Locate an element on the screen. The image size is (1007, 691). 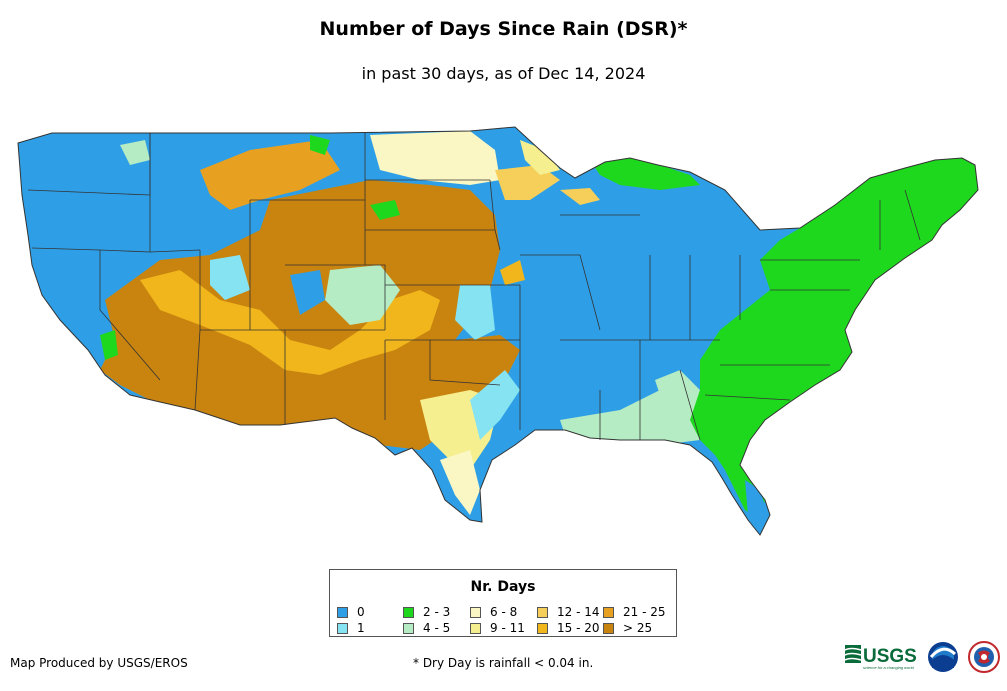
legend-item-3: 4 - 5 is located at coordinates (426, 628).